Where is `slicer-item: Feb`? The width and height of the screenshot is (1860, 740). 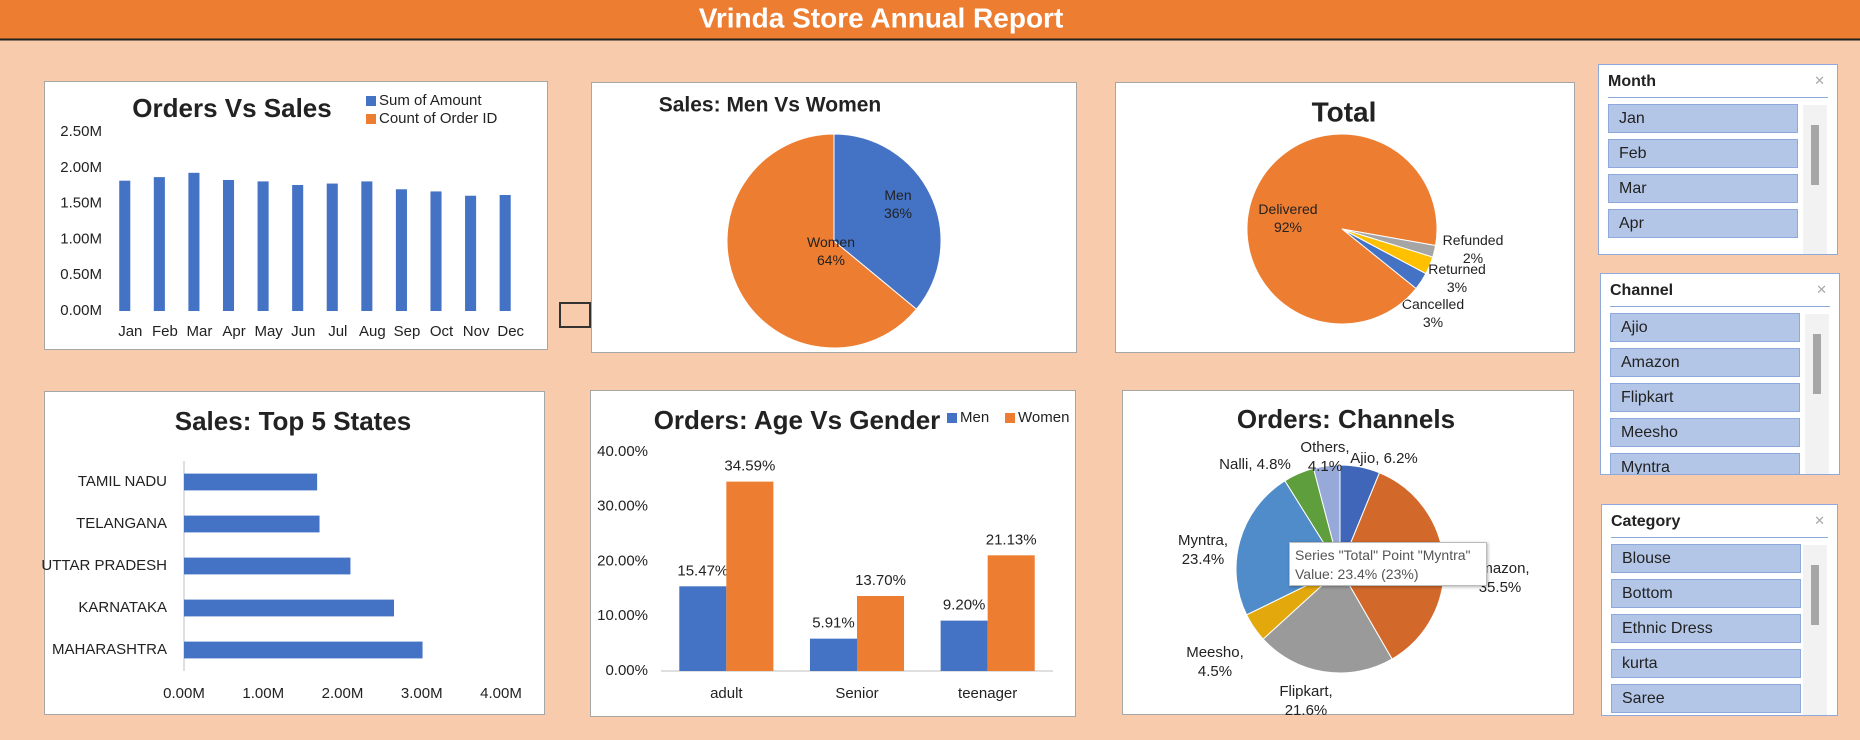
slicer-item: Feb is located at coordinates (1703, 153).